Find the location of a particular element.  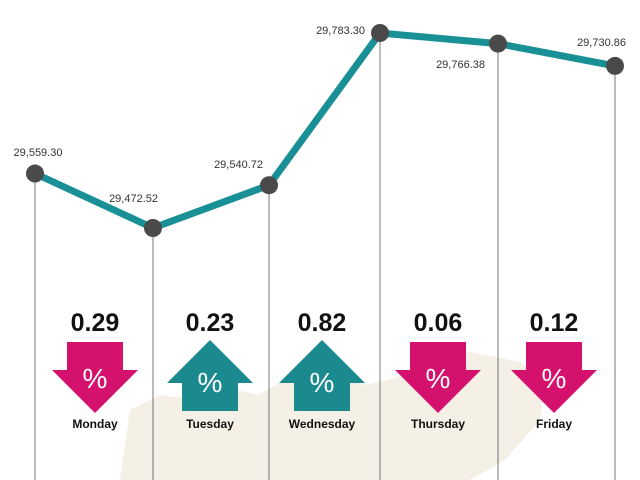

day-label: Tuesday is located at coordinates (210, 424).